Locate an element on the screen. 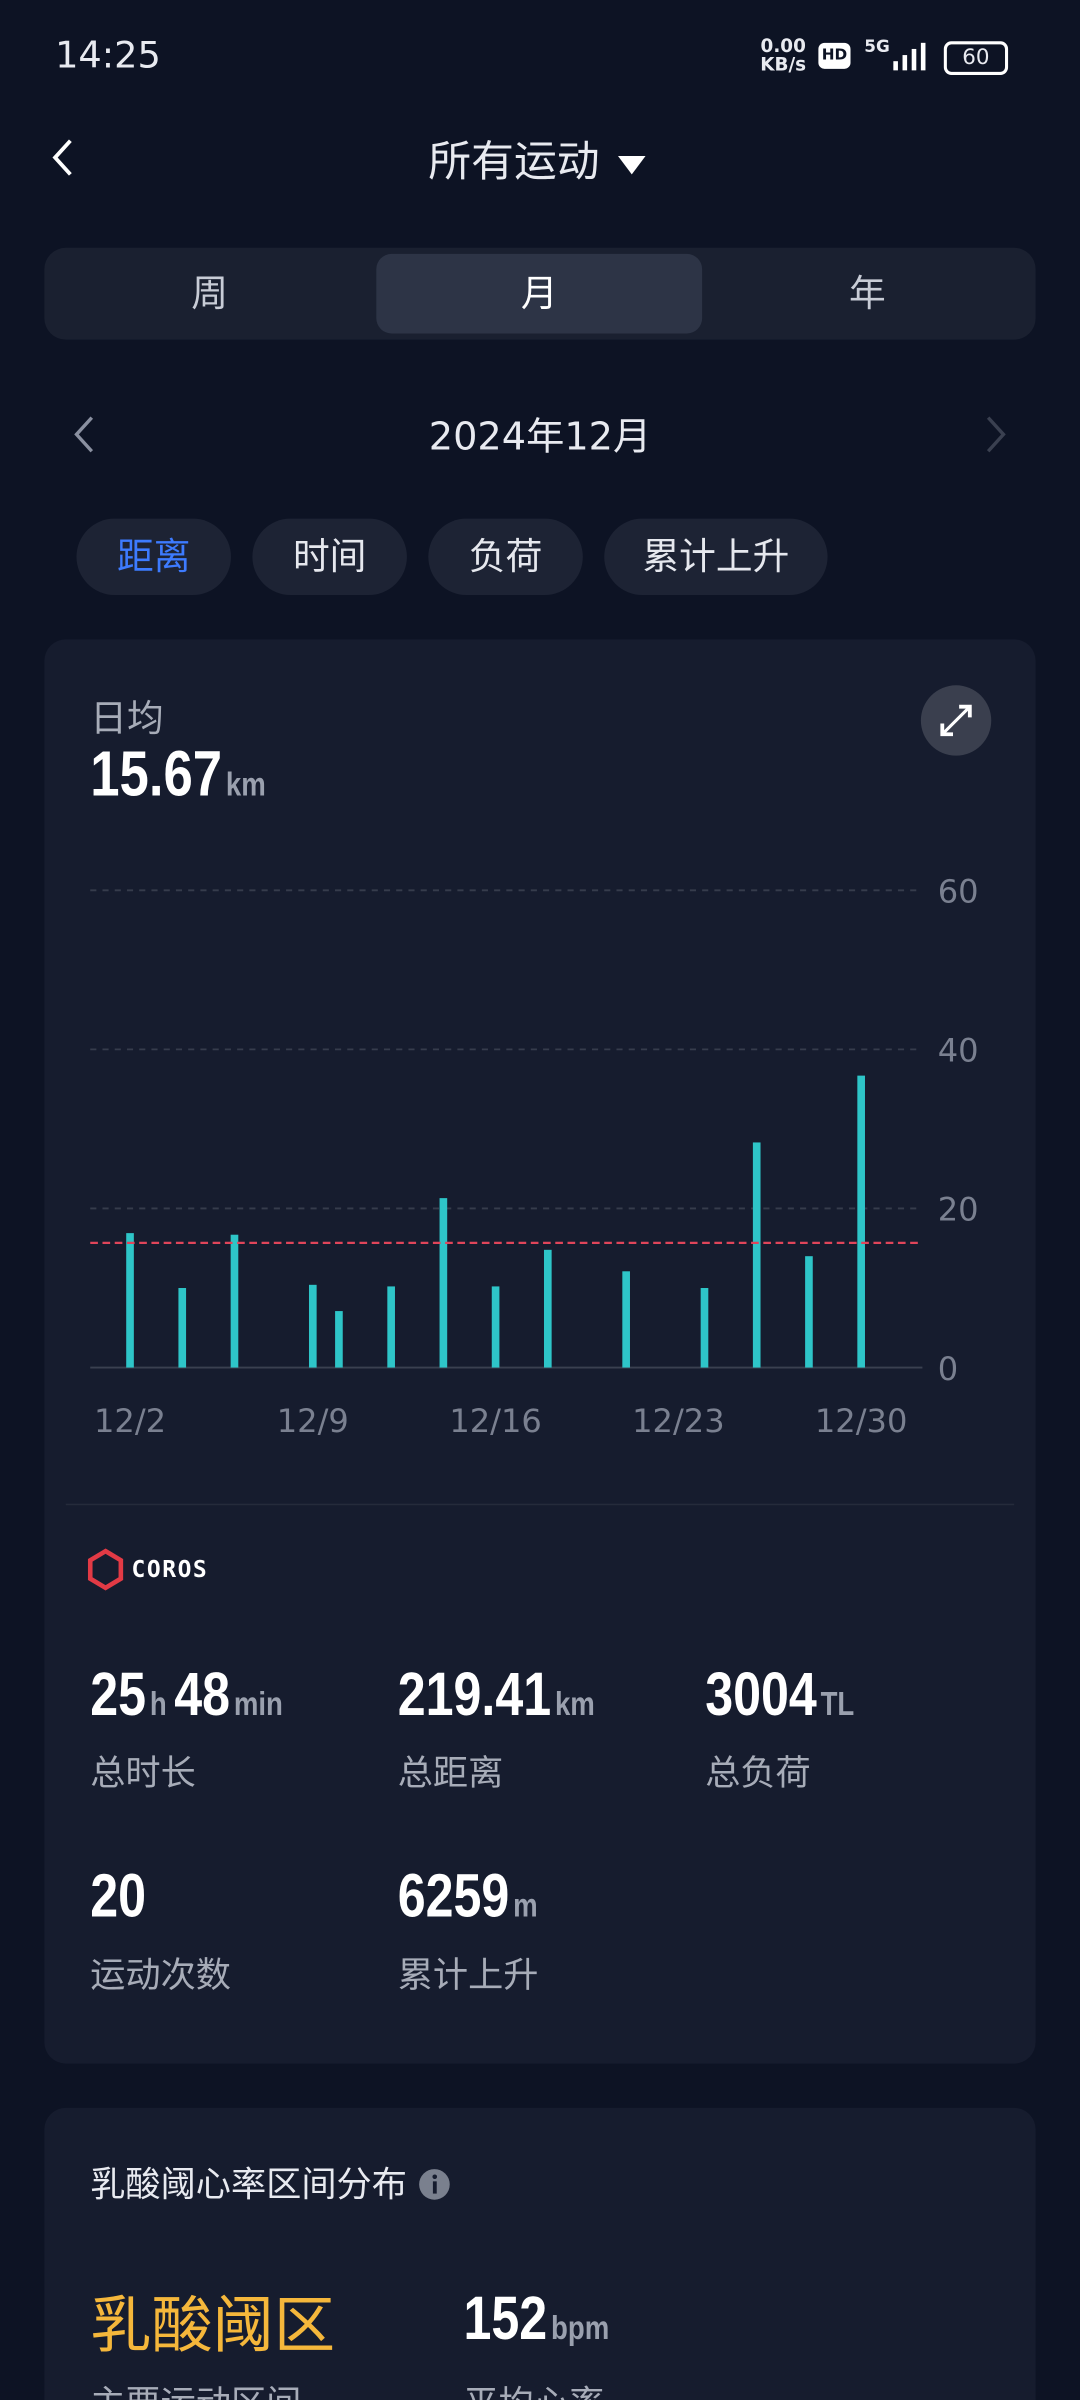 The width and height of the screenshot is (1080, 2400). zone-title: 乳酸阈心率区间分布 is located at coordinates (270, 2181).